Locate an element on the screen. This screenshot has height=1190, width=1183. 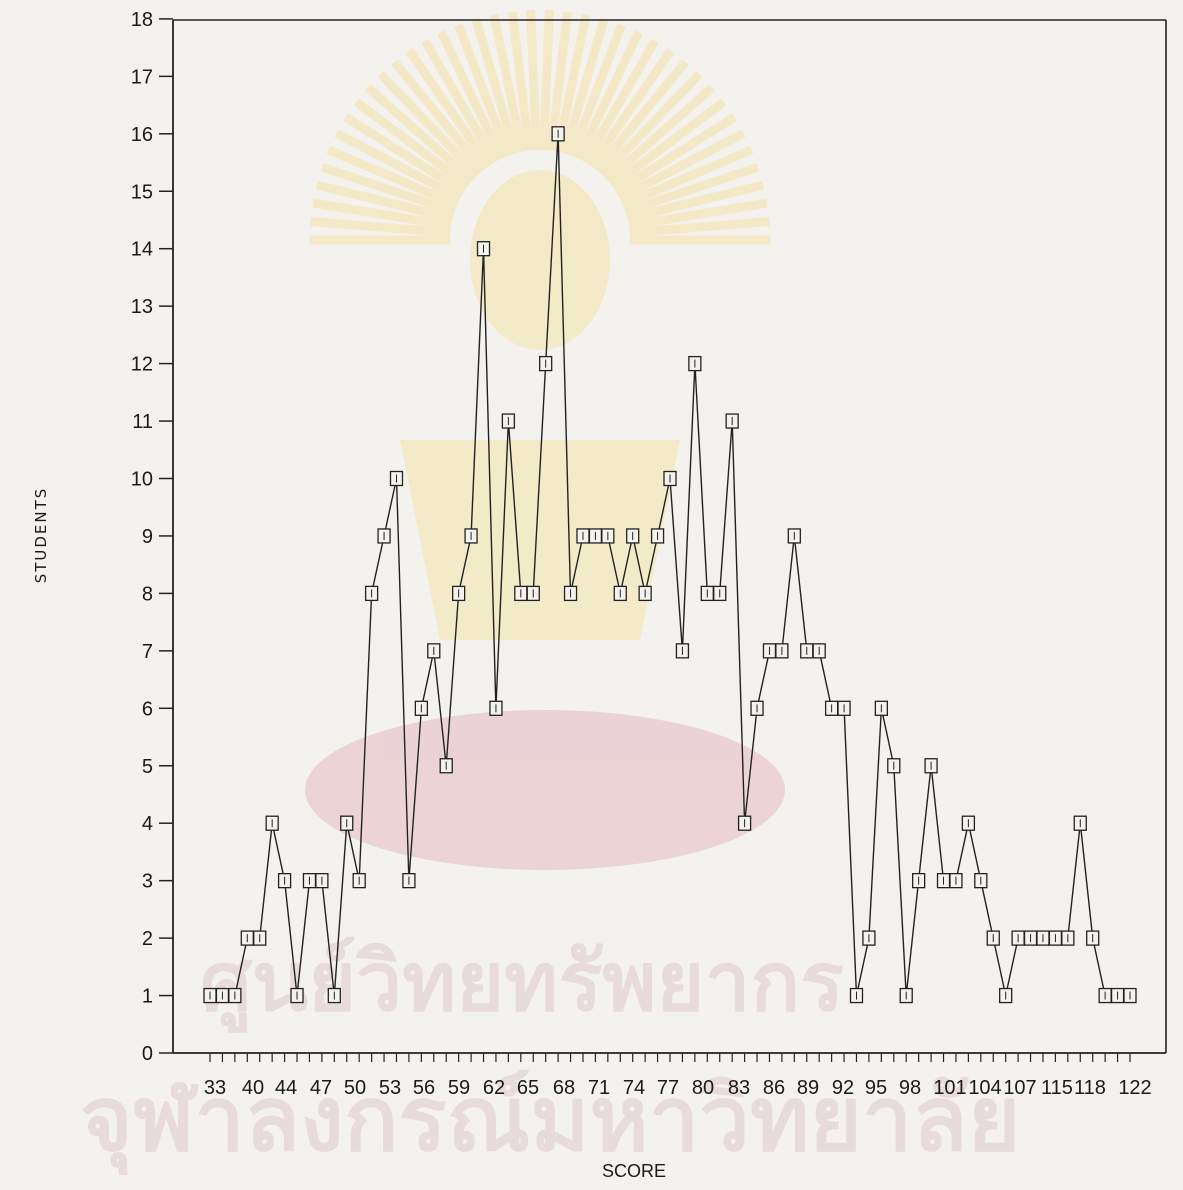
x-tick-label: 101 is located at coordinates (949, 1088).